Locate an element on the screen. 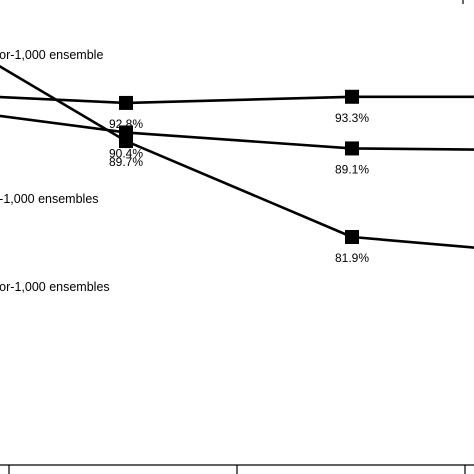  series-2-data-label-2: 93.3% is located at coordinates (352, 118).